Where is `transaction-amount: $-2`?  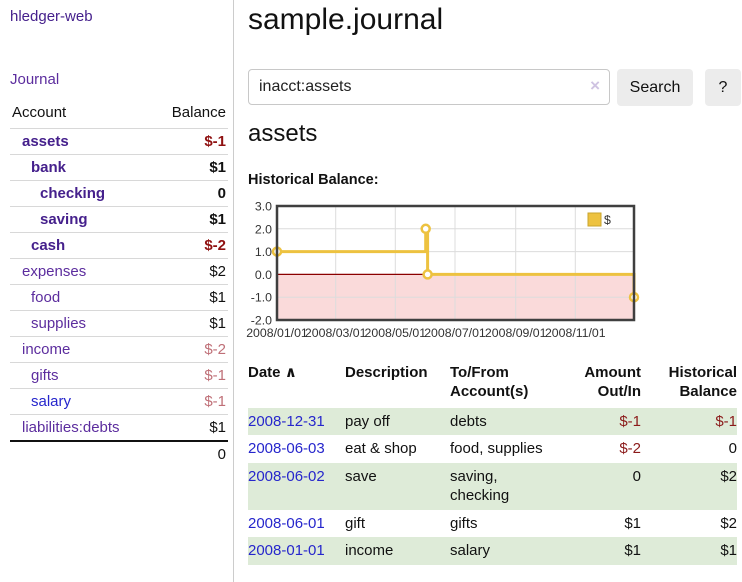
transaction-amount: $-2 is located at coordinates (630, 448).